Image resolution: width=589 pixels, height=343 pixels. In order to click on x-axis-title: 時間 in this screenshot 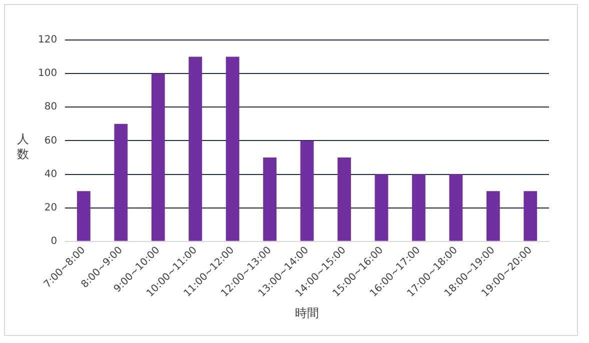, I will do `click(307, 313)`.